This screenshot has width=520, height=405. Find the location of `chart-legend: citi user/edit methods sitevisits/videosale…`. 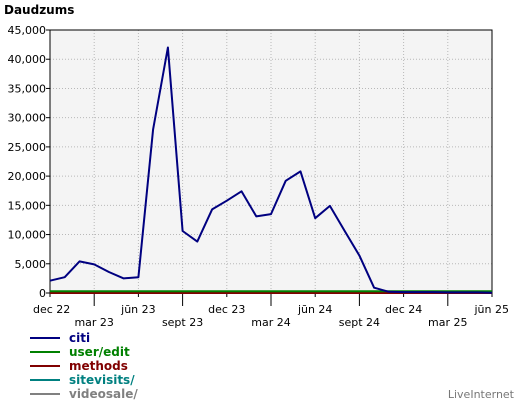

chart-legend: citi user/edit methods sitevisits/videosale… is located at coordinates (84, 366).